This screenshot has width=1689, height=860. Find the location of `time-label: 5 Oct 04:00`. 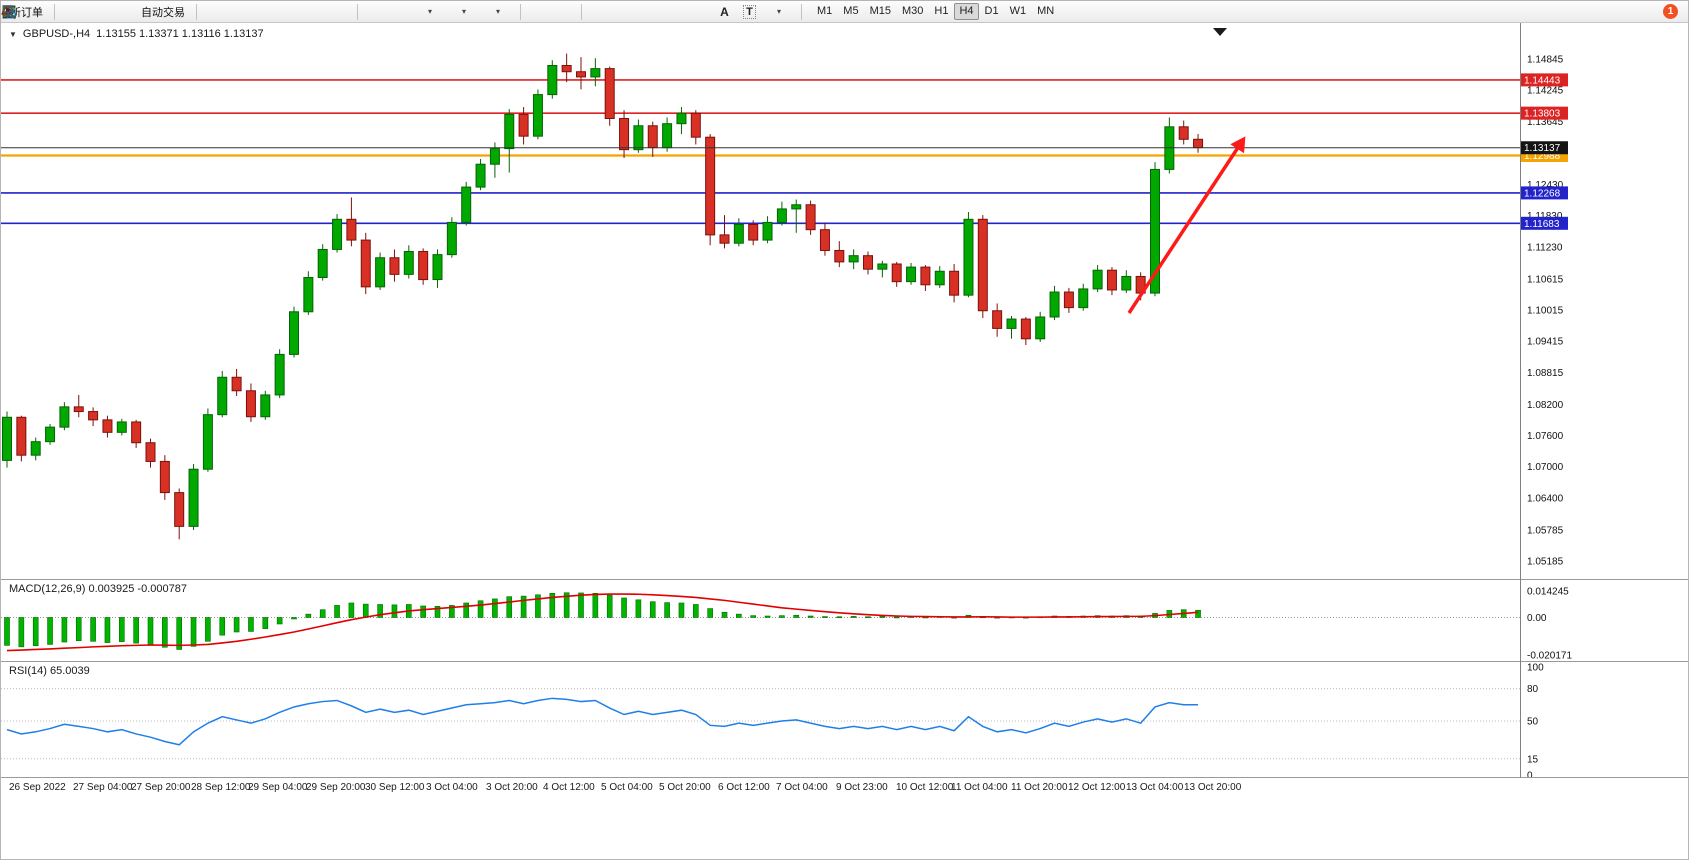

time-label: 5 Oct 04:00 is located at coordinates (627, 787).